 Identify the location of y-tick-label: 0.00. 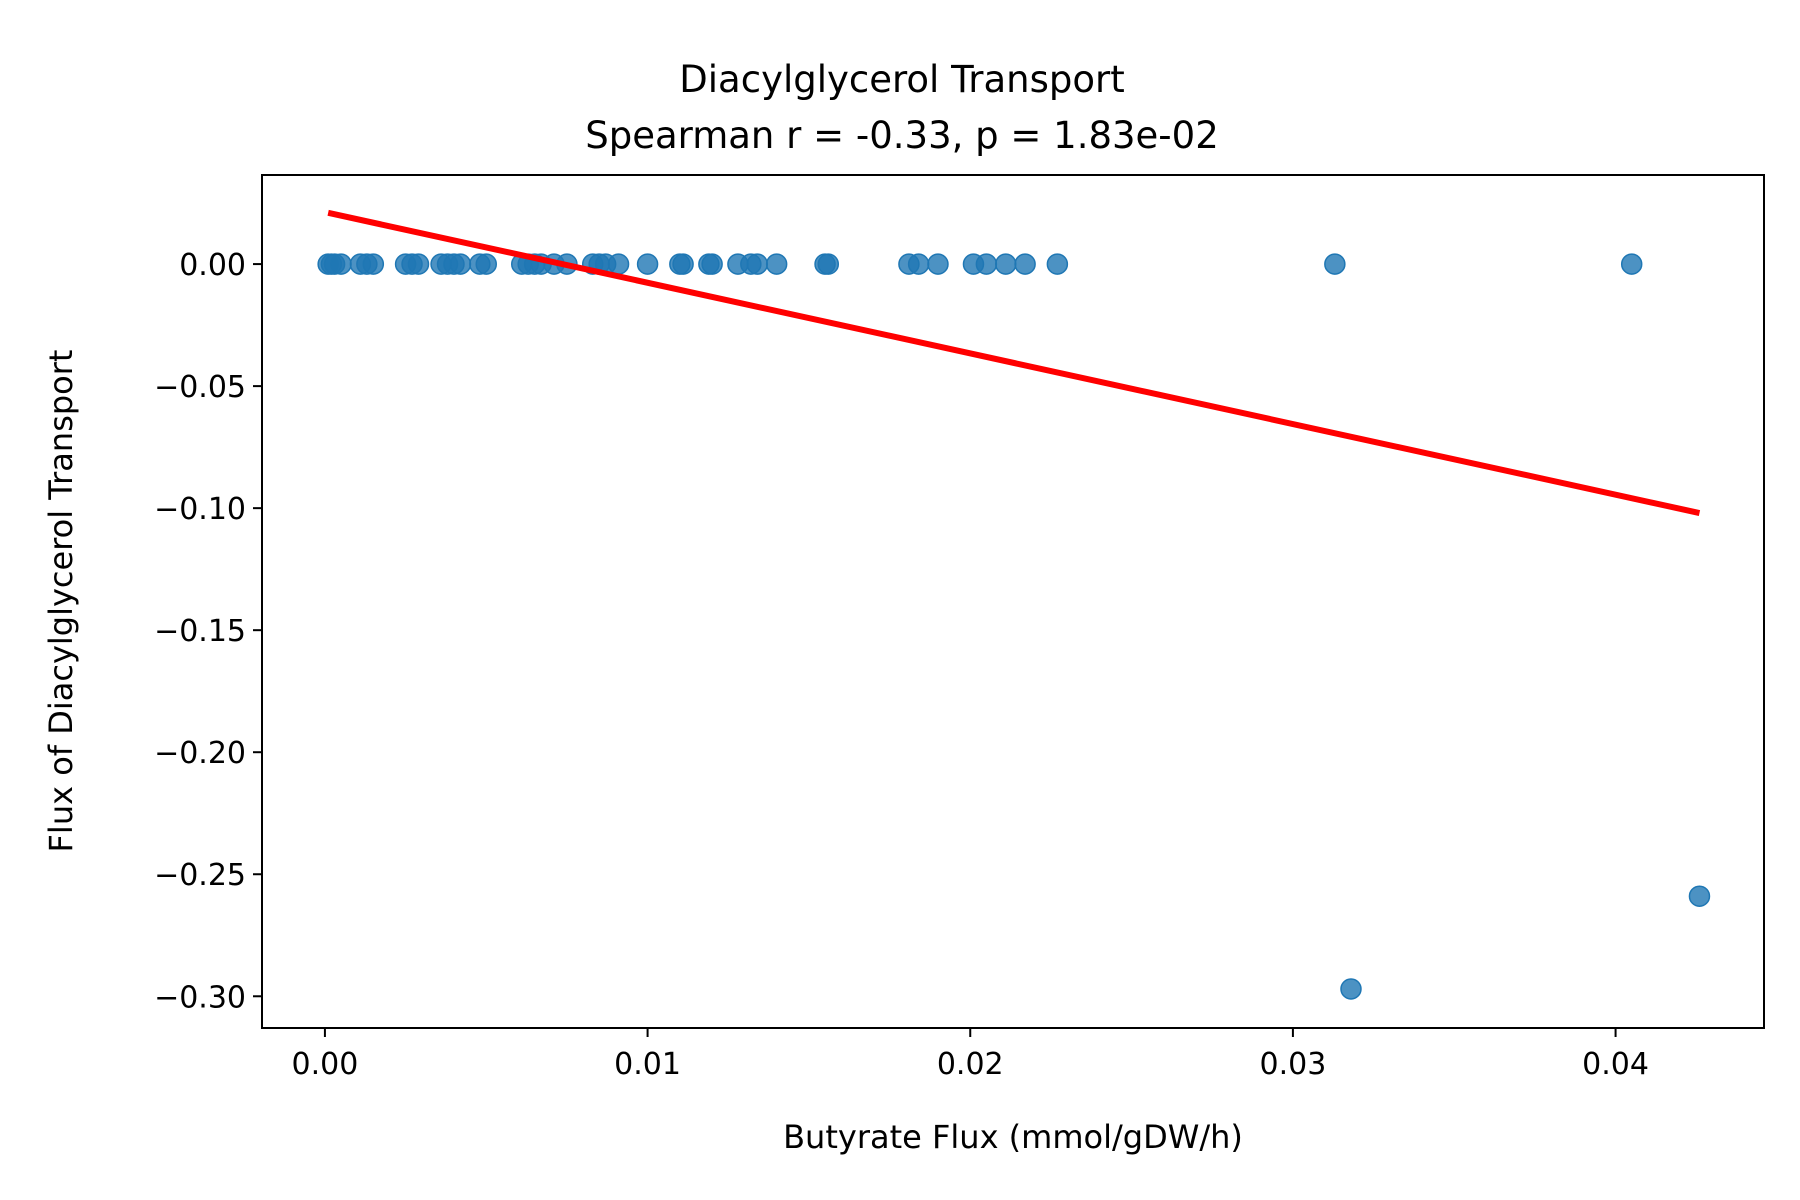
(212, 265).